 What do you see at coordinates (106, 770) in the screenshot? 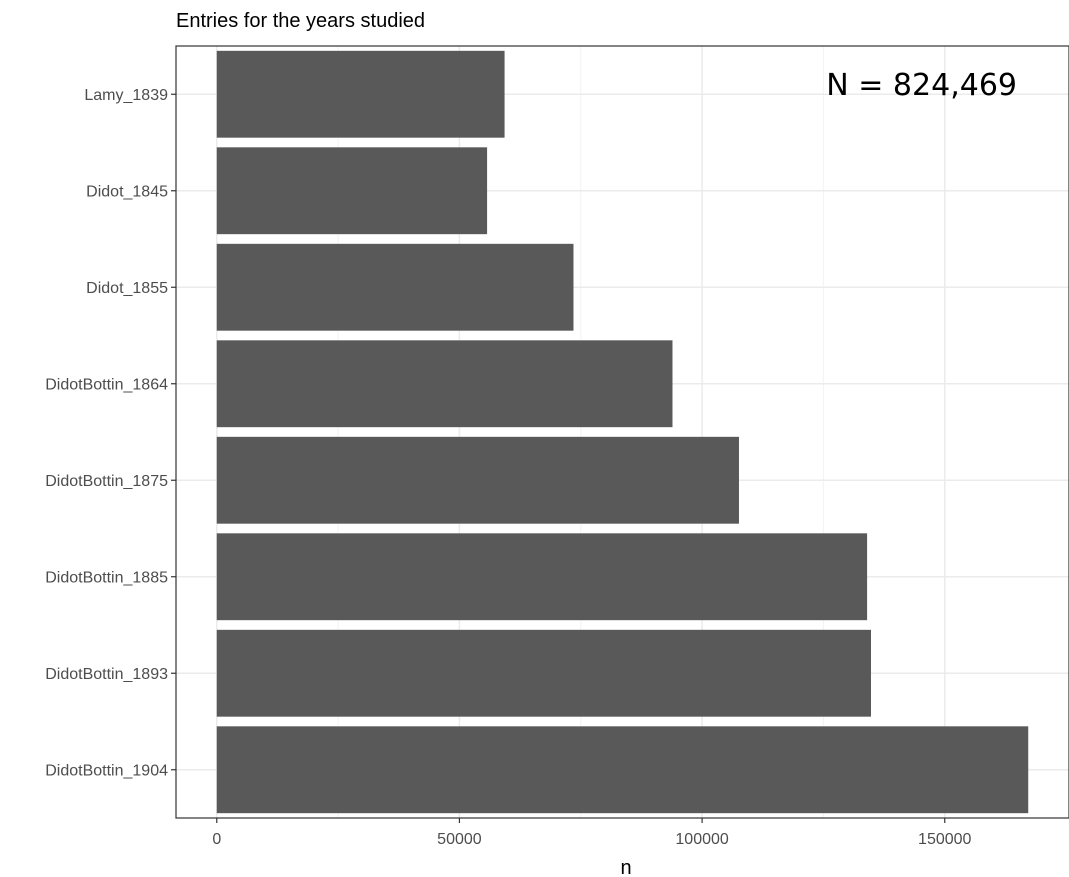
I see `y-tick-label: DidotBottin_1904` at bounding box center [106, 770].